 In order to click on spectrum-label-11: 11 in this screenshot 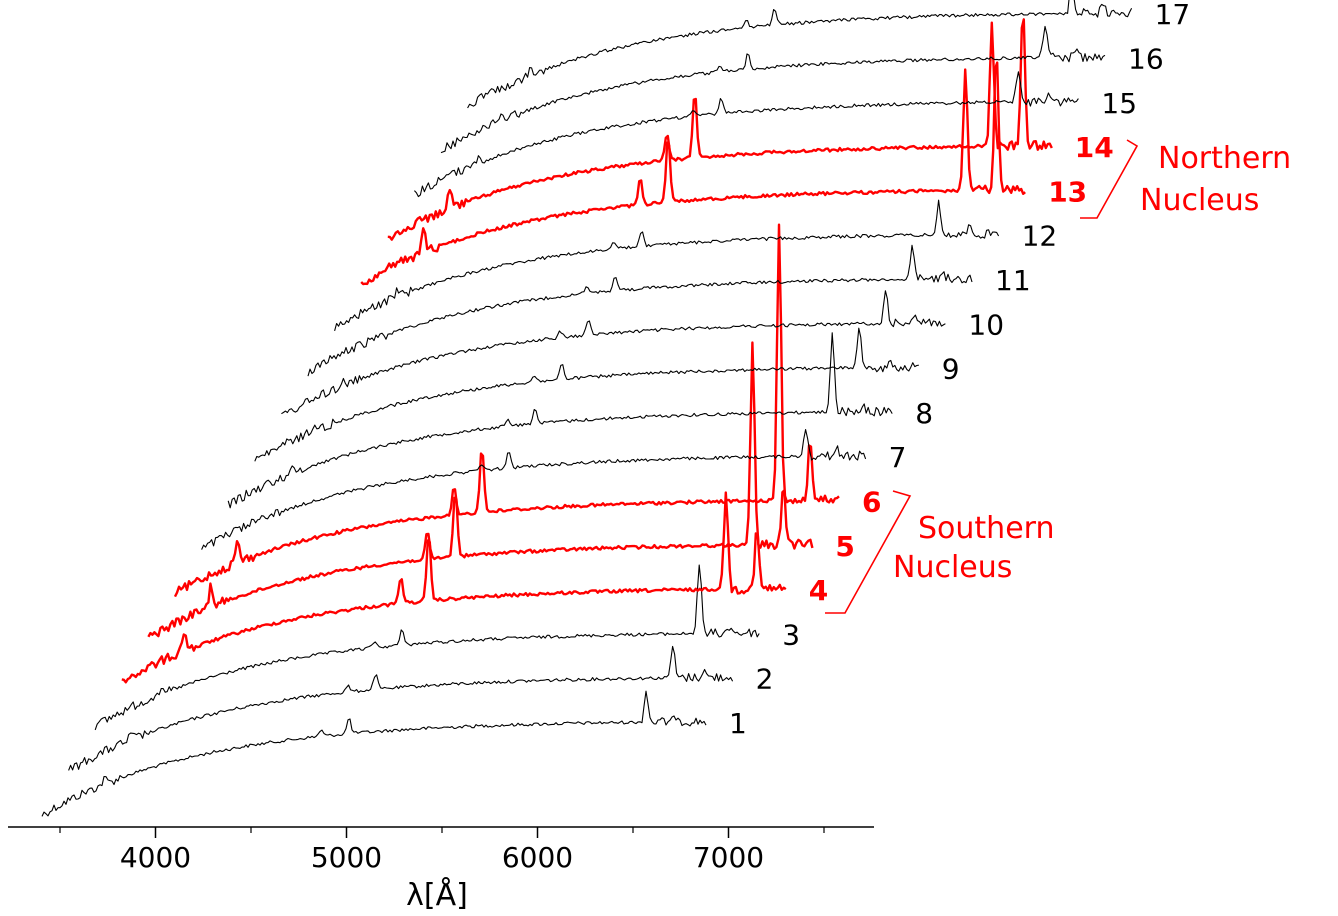, I will do `click(1013, 280)`.